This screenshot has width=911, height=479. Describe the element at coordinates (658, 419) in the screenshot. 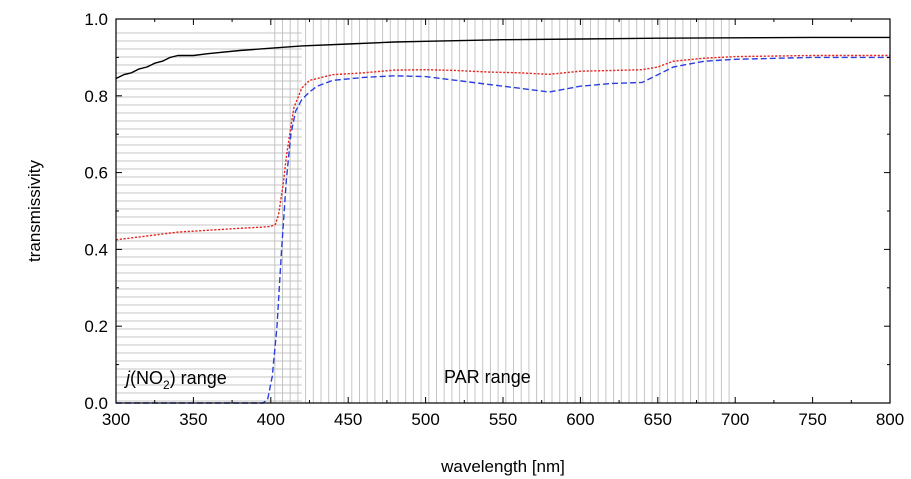

I see `x-tick-label: 650` at that location.